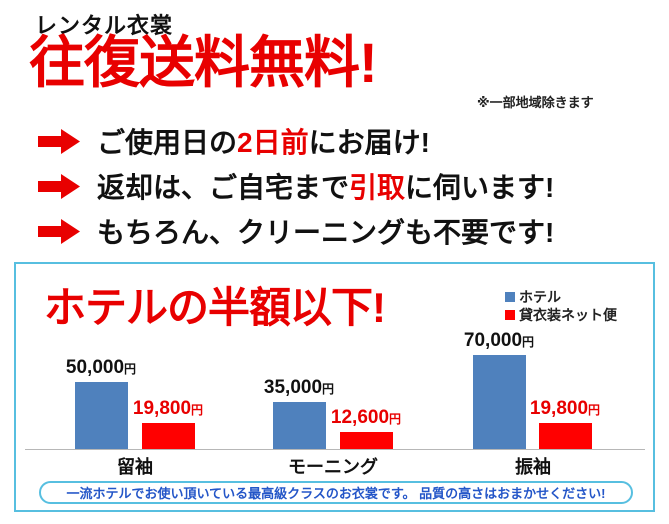  What do you see at coordinates (215, 307) in the screenshot?
I see `half-price-title: ホテルの半額以下!` at bounding box center [215, 307].